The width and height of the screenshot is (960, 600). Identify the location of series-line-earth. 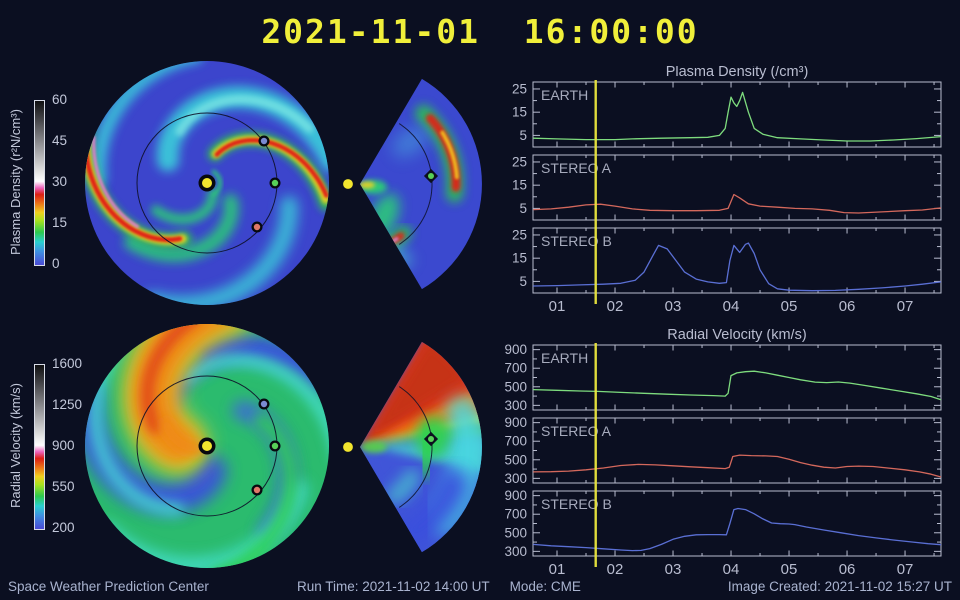
(737, 385).